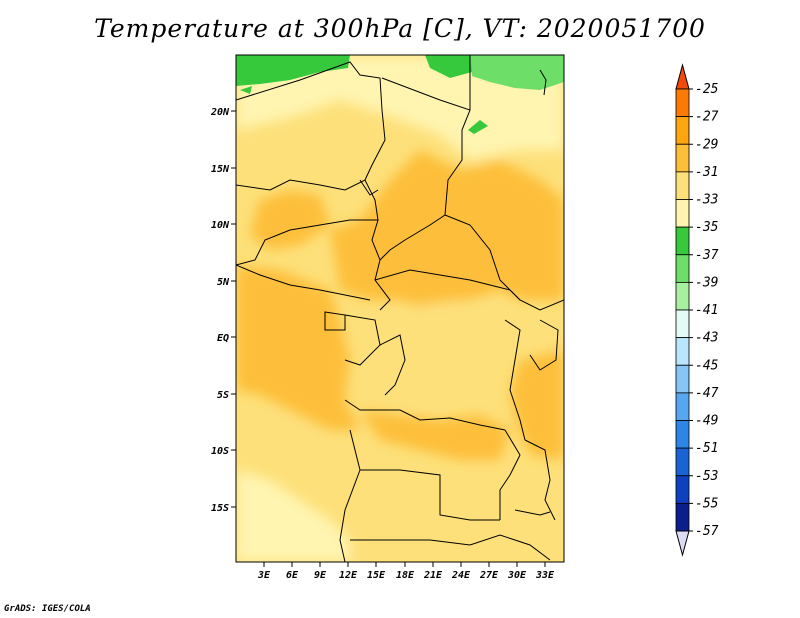 The height and width of the screenshot is (618, 800). I want to click on colorbar-label: -31, so click(706, 172).